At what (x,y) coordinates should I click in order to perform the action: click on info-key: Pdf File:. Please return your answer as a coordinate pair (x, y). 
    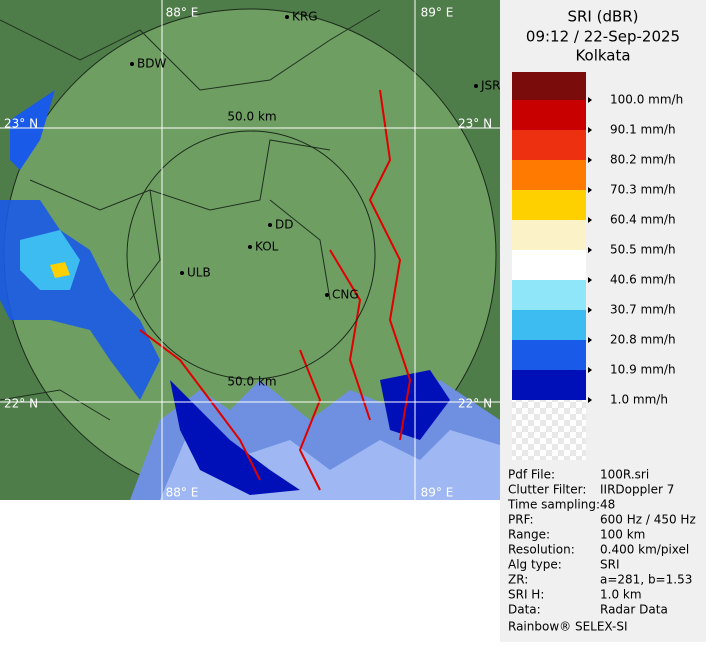
    Looking at the image, I should click on (531, 475).